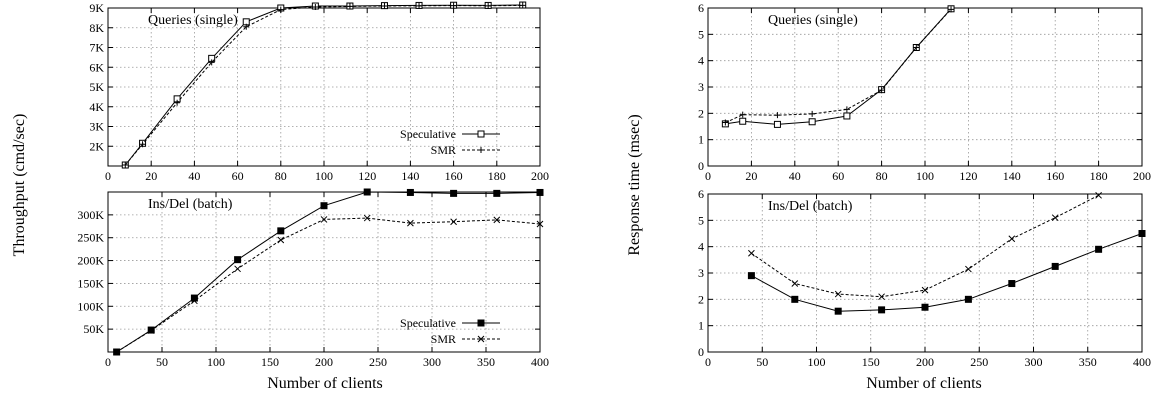  Describe the element at coordinates (90, 238) in the screenshot. I see `y-tick-label: 250K` at that location.